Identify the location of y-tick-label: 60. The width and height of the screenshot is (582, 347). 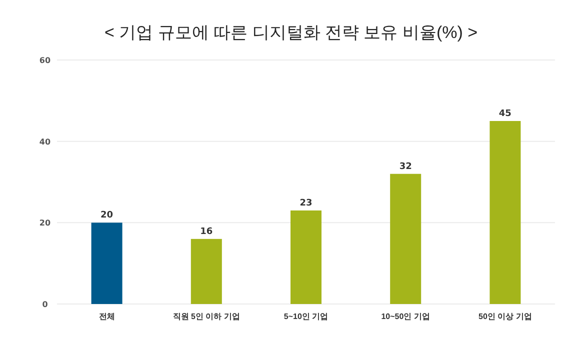
(45, 60).